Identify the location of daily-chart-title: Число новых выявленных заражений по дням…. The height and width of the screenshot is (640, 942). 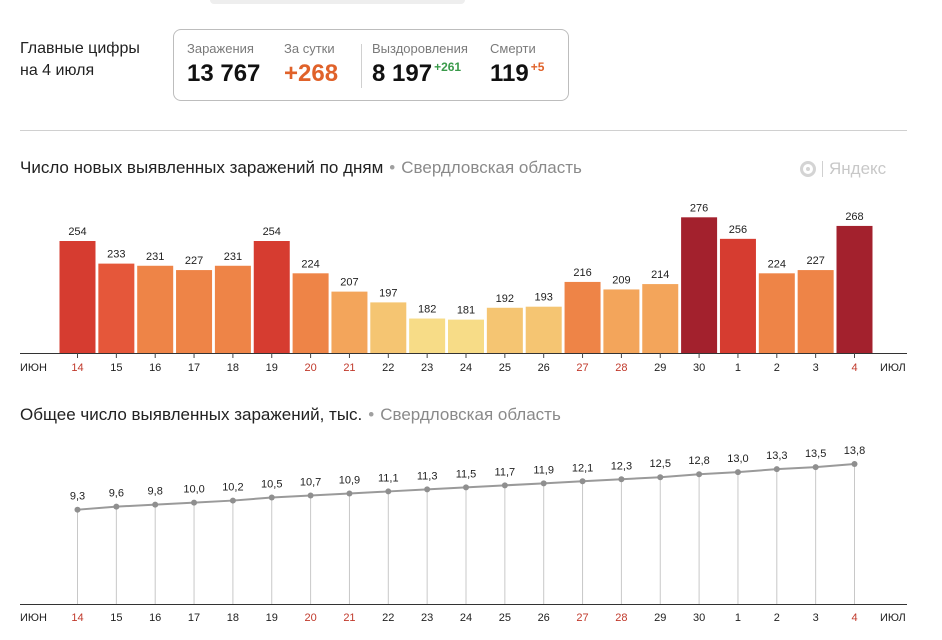
(301, 168).